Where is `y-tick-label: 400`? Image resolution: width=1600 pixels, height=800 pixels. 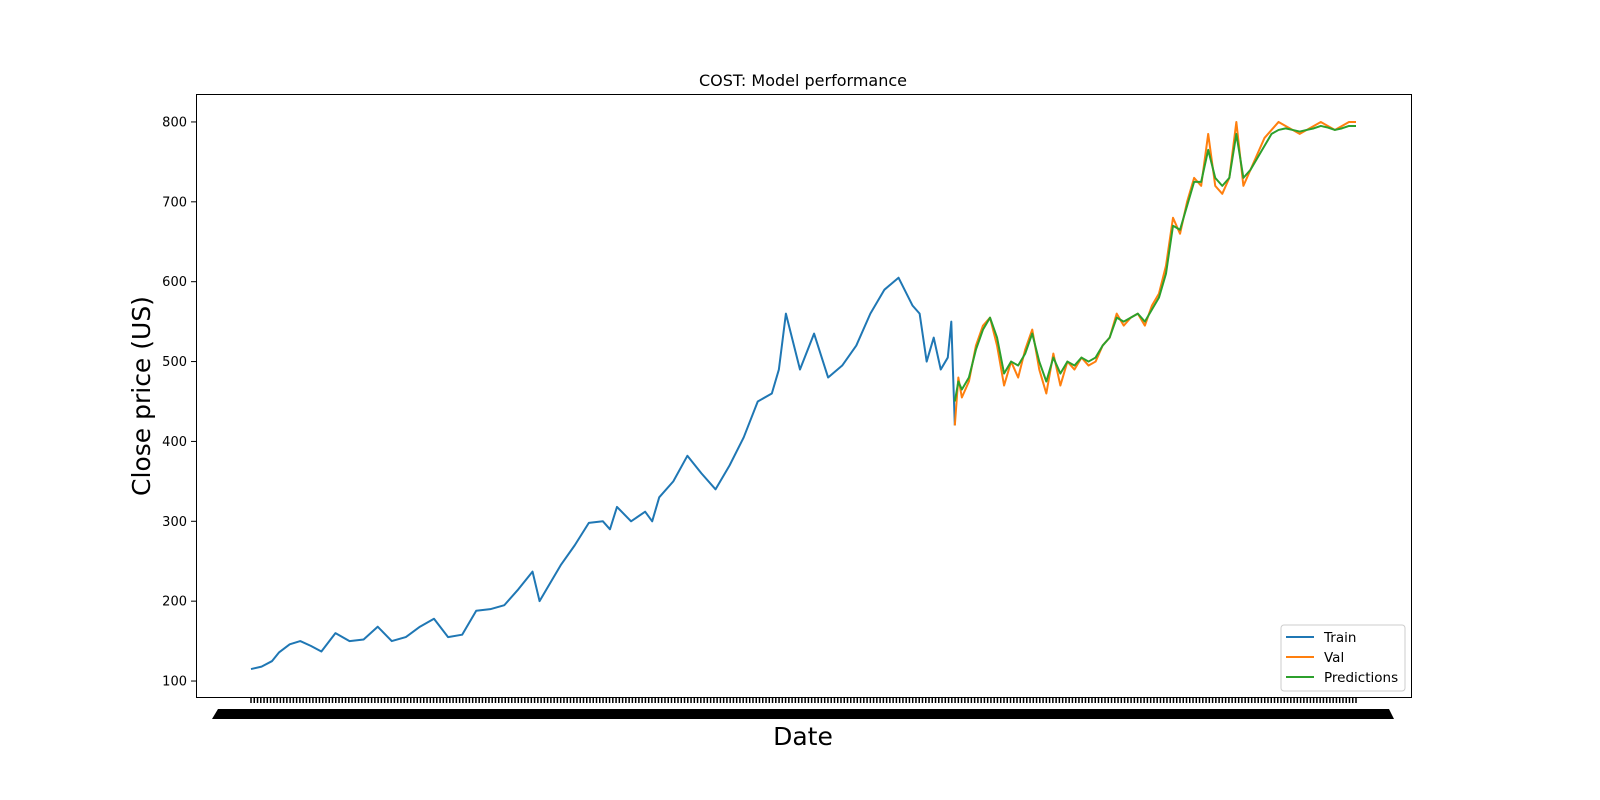 y-tick-label: 400 is located at coordinates (174, 442).